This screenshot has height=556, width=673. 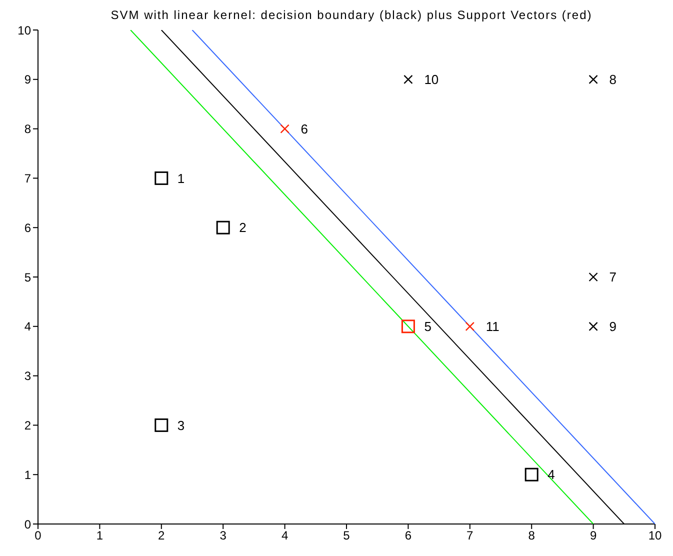 I want to click on y-tick-label: 10, so click(x=25, y=30).